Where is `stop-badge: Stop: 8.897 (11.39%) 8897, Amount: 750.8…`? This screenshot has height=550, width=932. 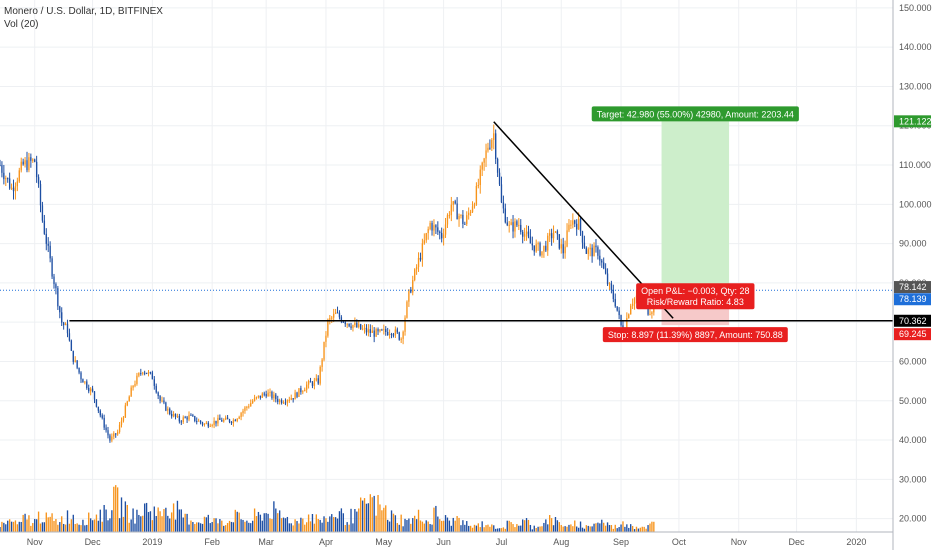 stop-badge: Stop: 8.897 (11.39%) 8897, Amount: 750.8… is located at coordinates (695, 335).